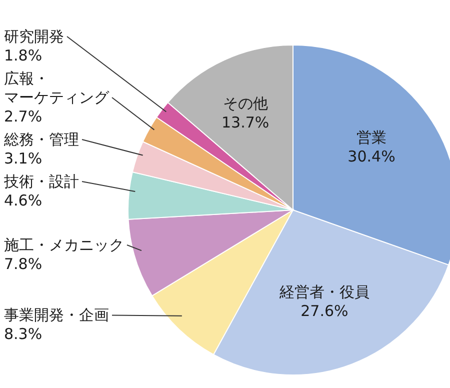 Image resolution: width=450 pixels, height=388 pixels. What do you see at coordinates (41, 181) in the screenshot?
I see `slice-label: 技術・設計` at bounding box center [41, 181].